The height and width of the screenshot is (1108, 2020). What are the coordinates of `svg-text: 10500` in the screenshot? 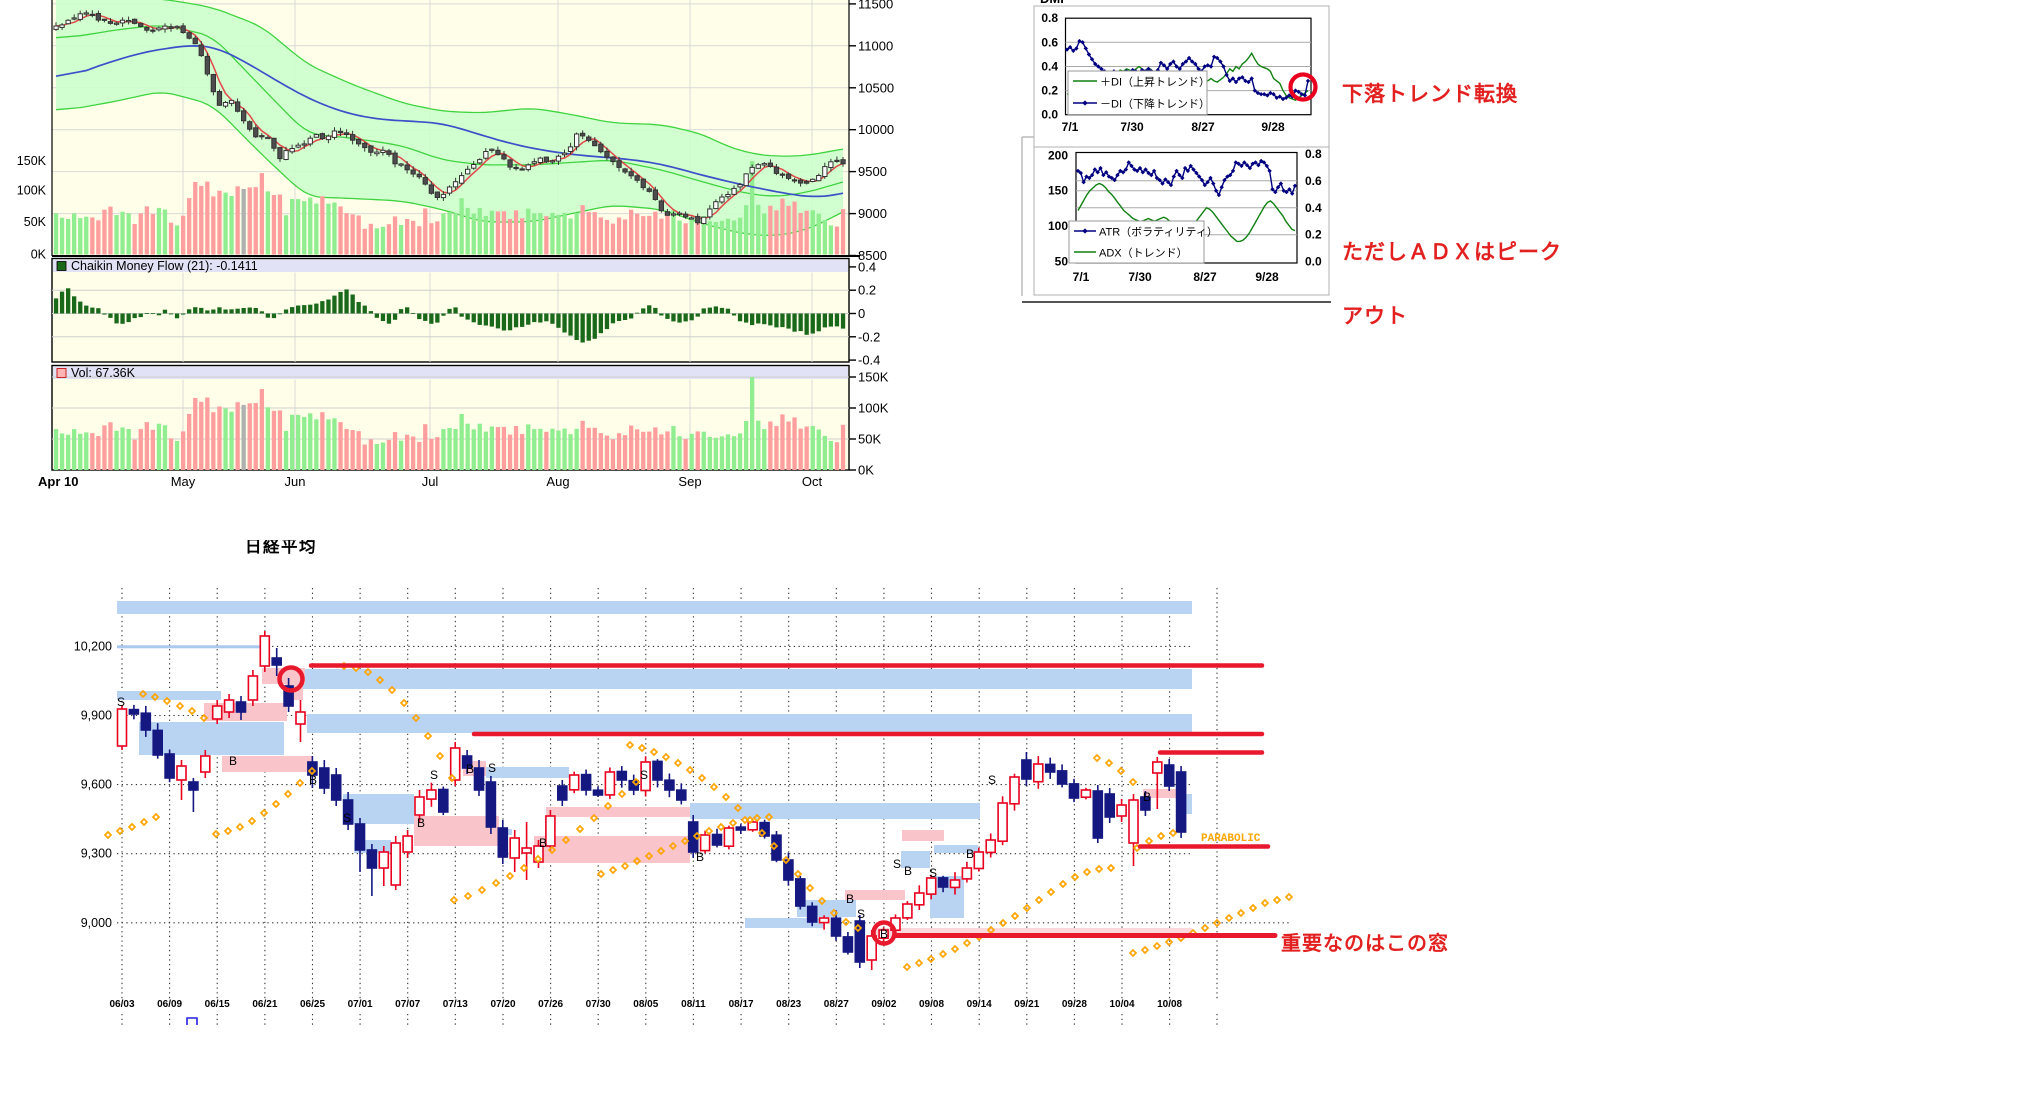 It's located at (876, 87).